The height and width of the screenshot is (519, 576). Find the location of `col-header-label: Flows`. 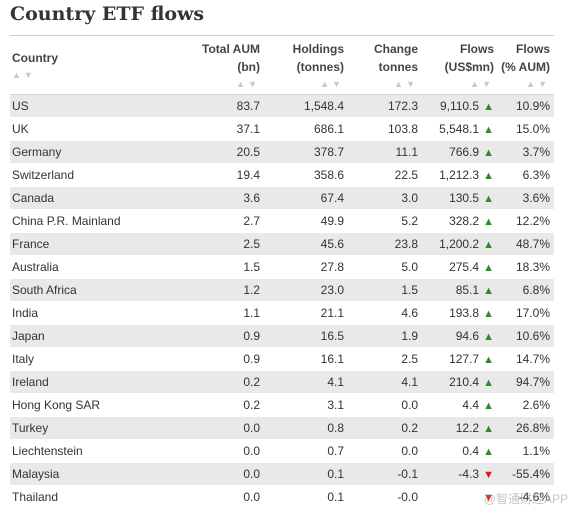

col-header-label: Flows is located at coordinates (476, 49).